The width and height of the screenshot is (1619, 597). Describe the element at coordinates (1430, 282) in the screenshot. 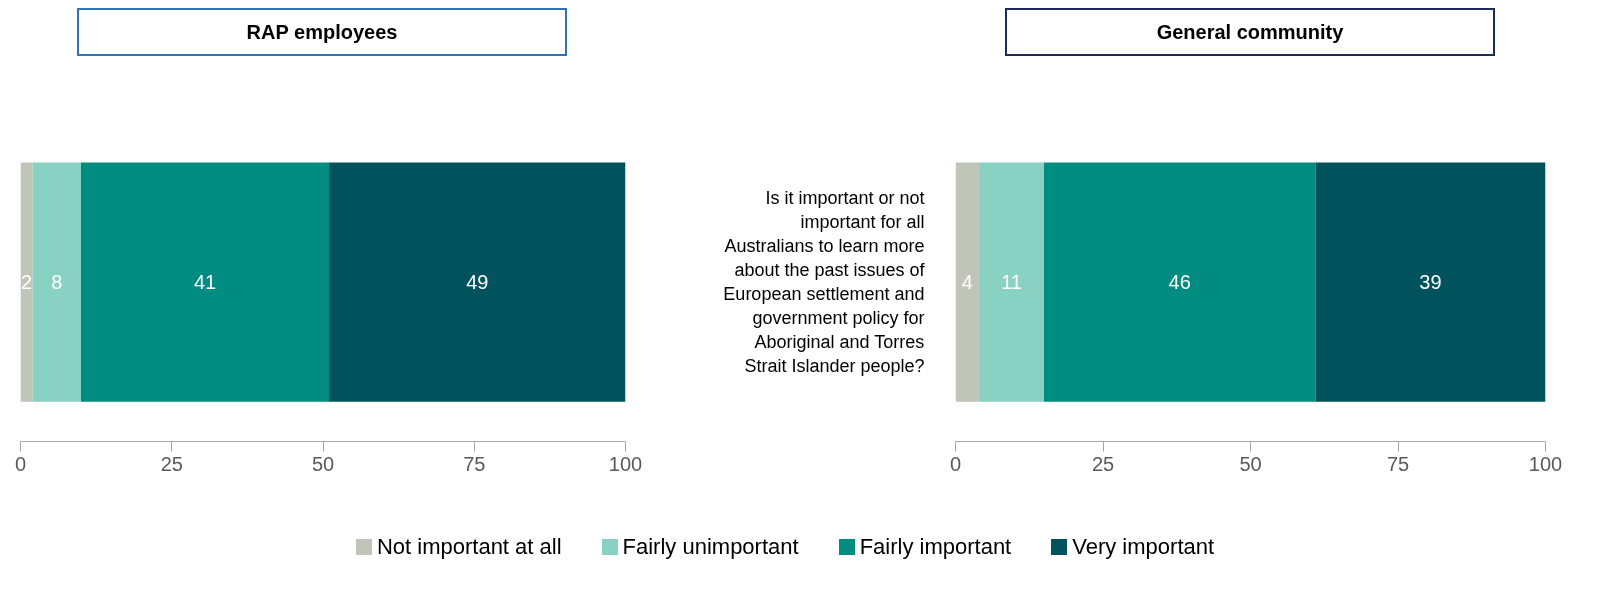

I see `data-label: 39` at that location.